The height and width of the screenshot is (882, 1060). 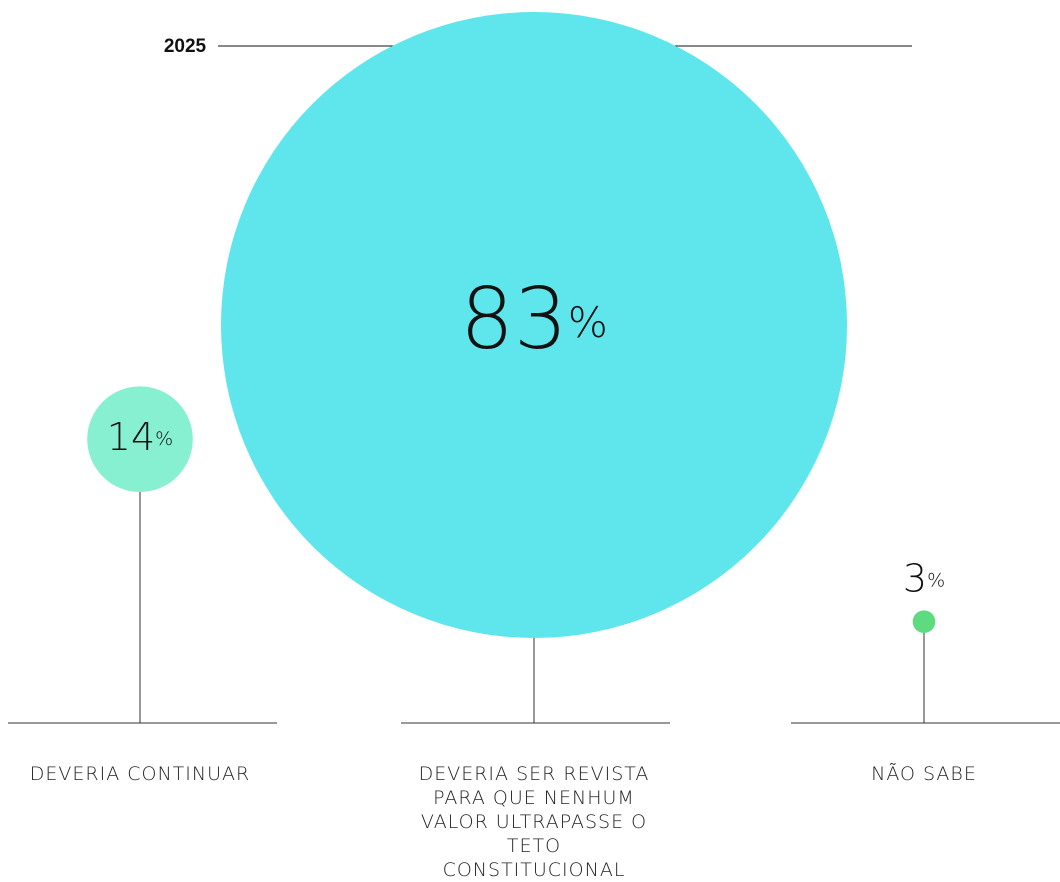 What do you see at coordinates (534, 319) in the screenshot?
I see `value-label: 83%` at bounding box center [534, 319].